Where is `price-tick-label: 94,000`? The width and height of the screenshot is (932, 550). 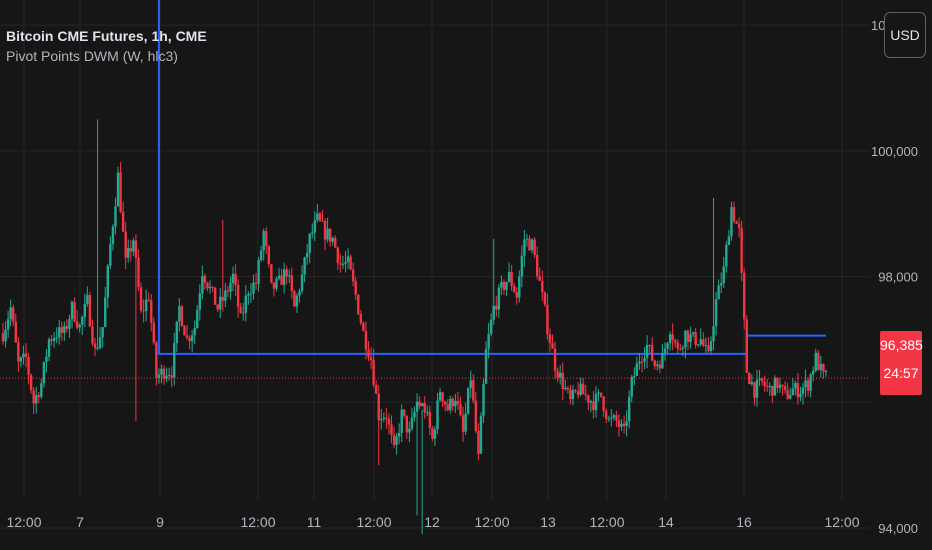 price-tick-label: 94,000 is located at coordinates (898, 528).